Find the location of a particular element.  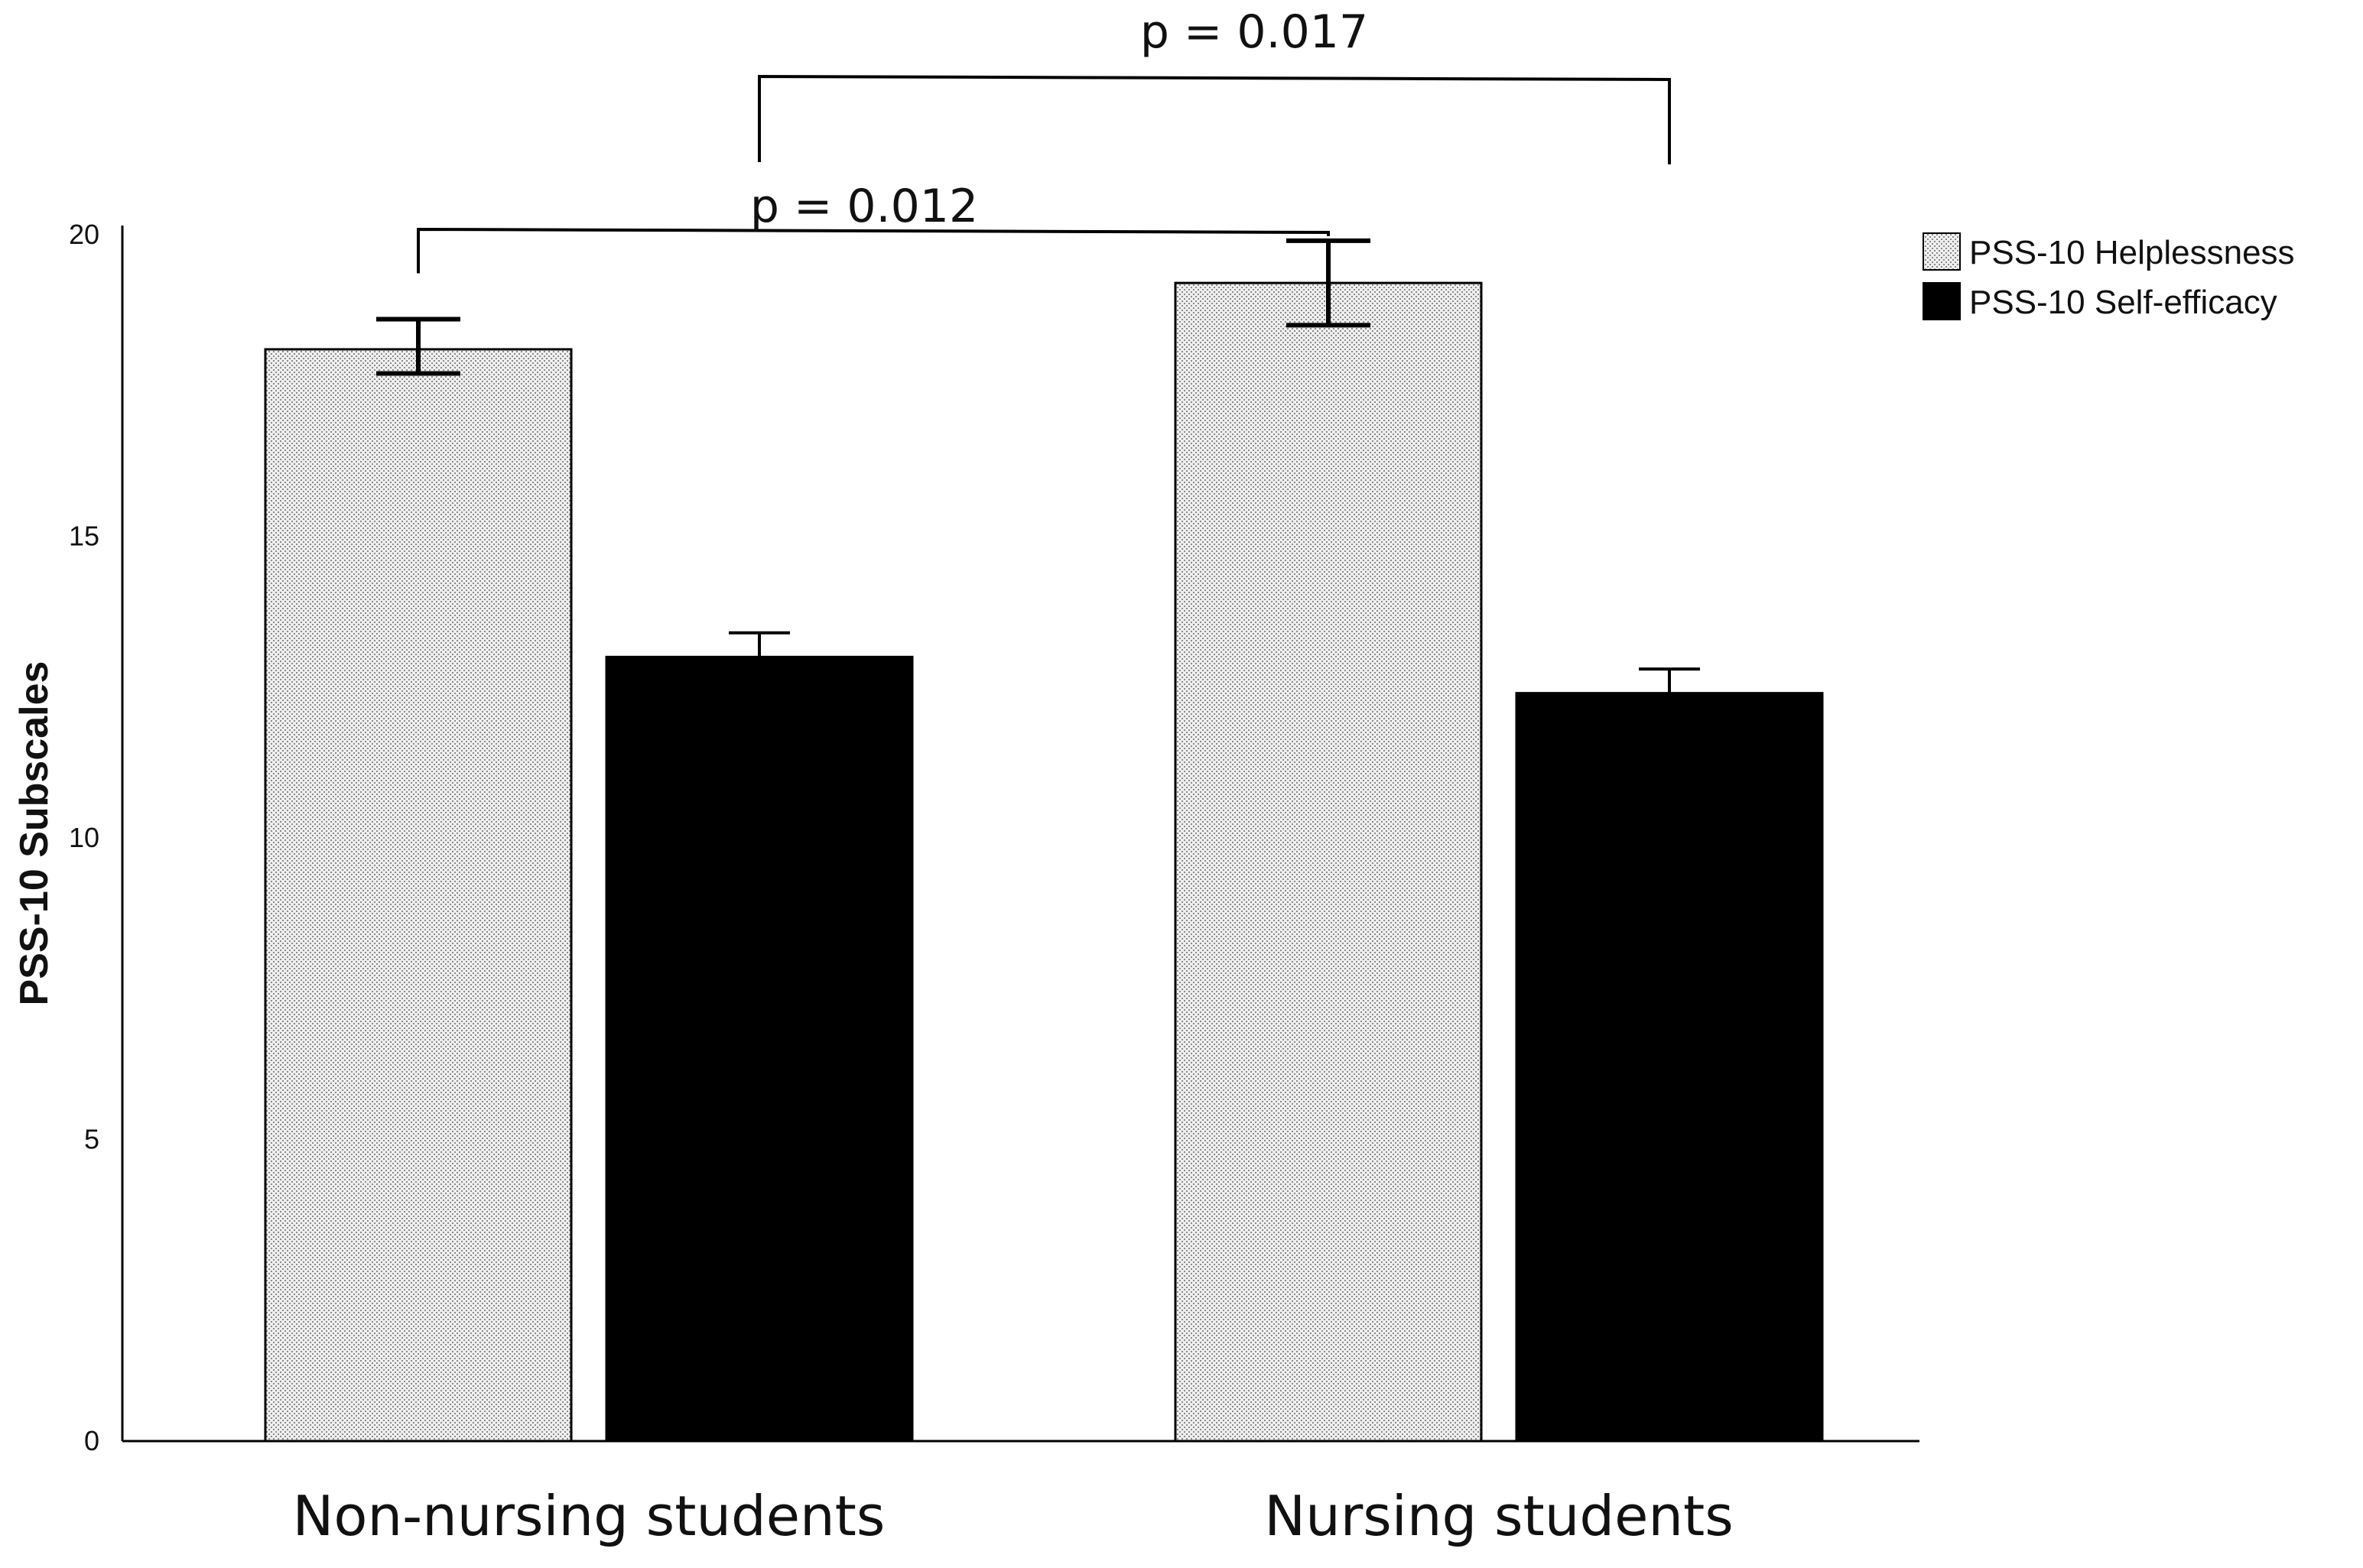

bar-helplessness-non-nursing is located at coordinates (419, 895).